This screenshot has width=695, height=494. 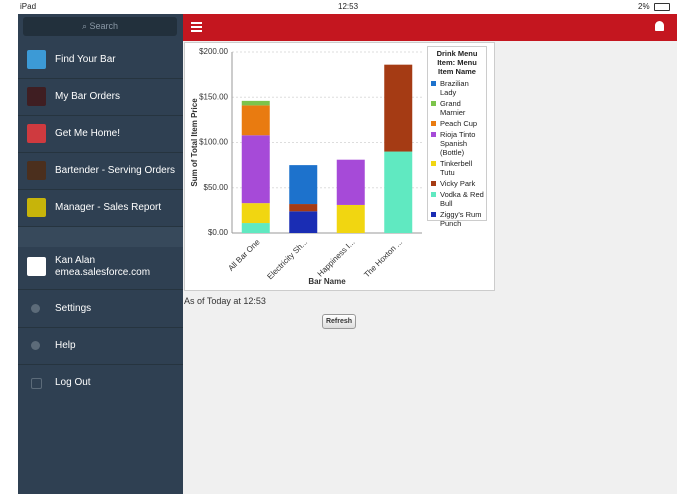 What do you see at coordinates (453, 108) in the screenshot?
I see `legend-label: Grand Marnier` at bounding box center [453, 108].